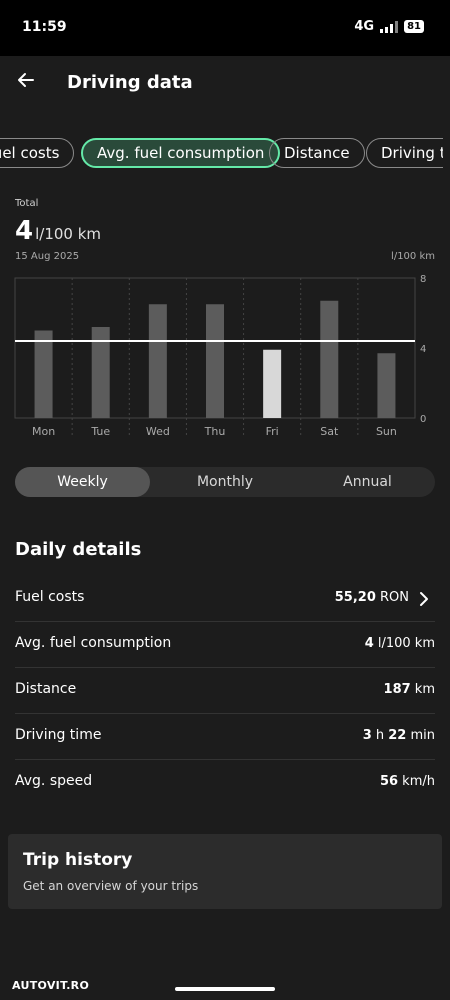  I want to click on detail-row-distance: Distance 187 km, so click(225, 691).